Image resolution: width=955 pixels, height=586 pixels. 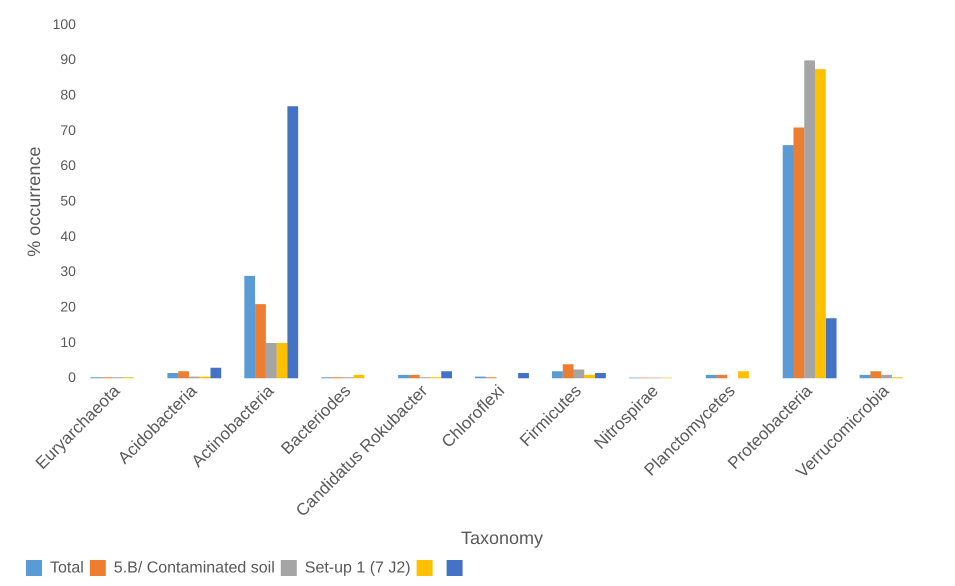 I want to click on y-tick-label: 40, so click(x=68, y=236).